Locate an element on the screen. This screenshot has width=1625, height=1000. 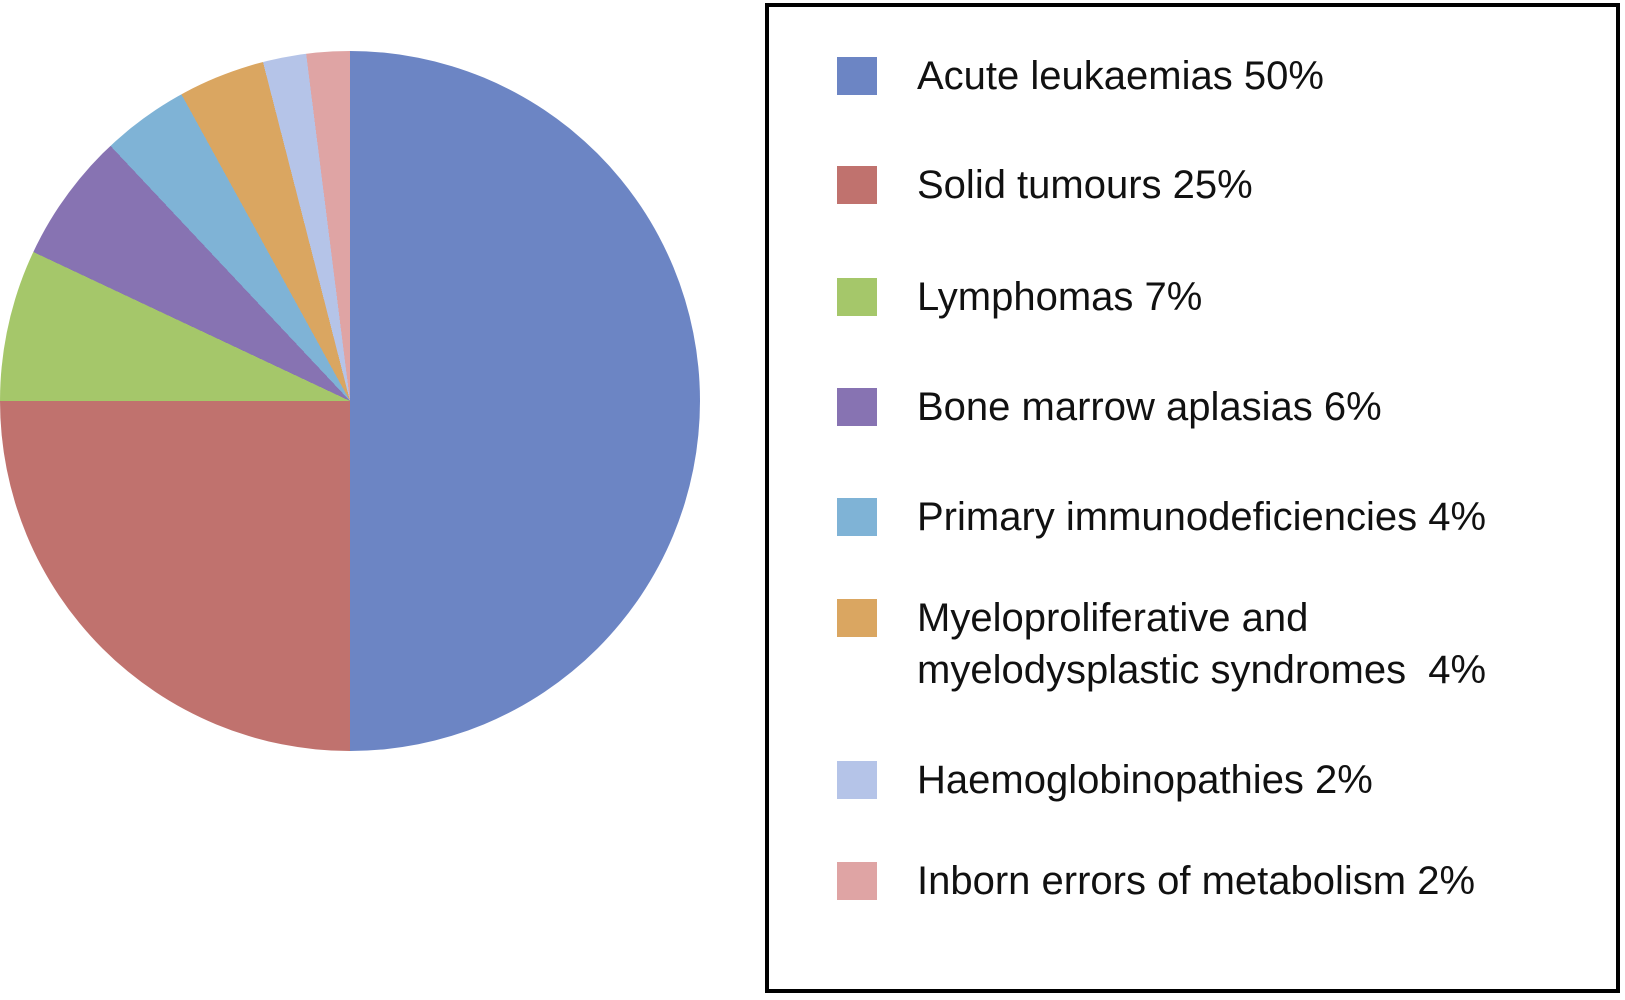
legend-swatch-primary-immunodeficiencies is located at coordinates (857, 517).